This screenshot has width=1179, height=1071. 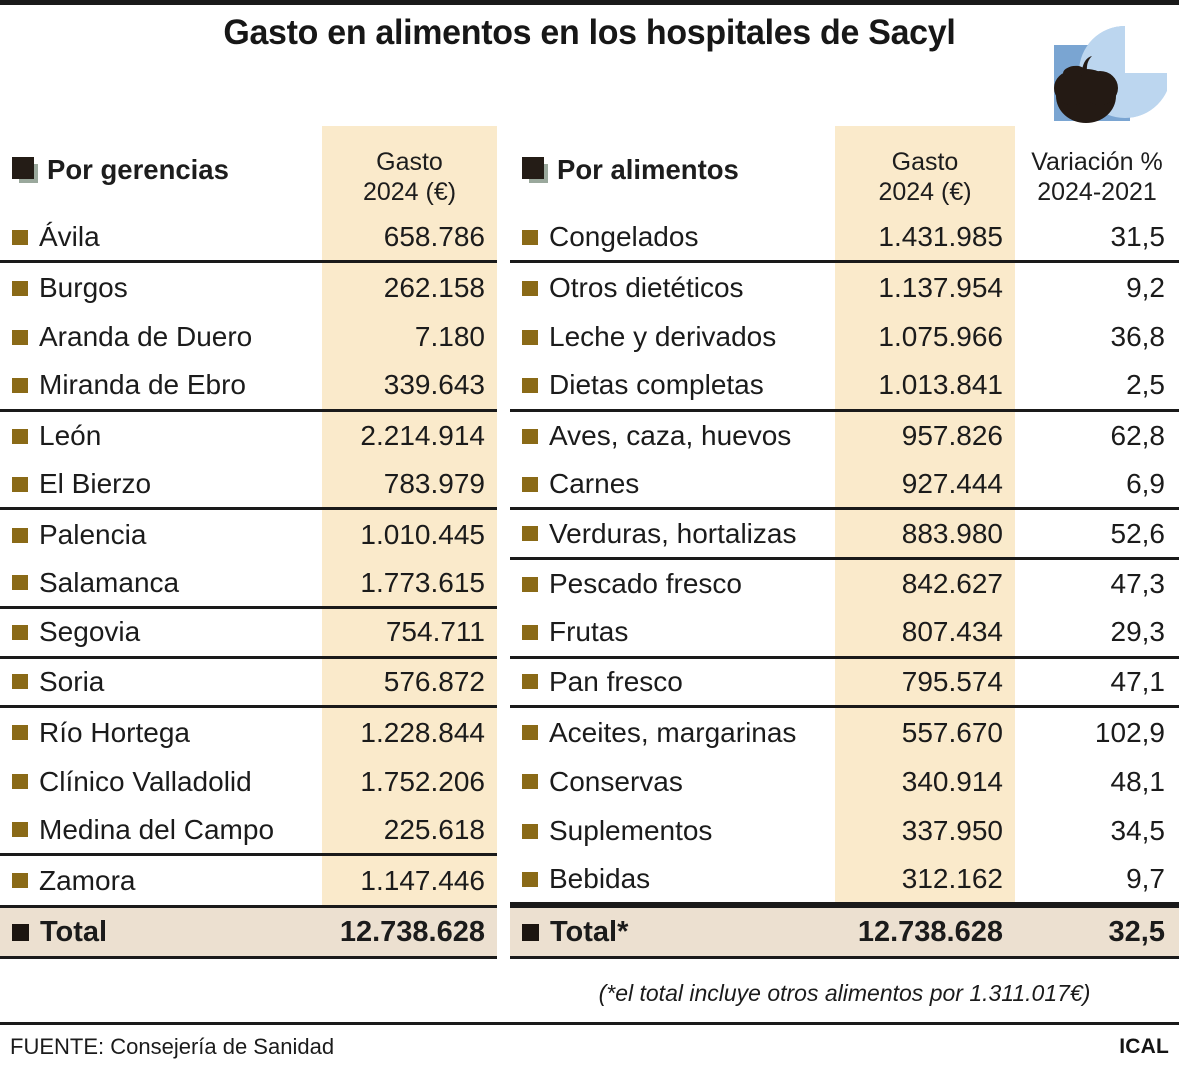 What do you see at coordinates (925, 543) in the screenshot?
I see `gasto-column-highlight` at bounding box center [925, 543].